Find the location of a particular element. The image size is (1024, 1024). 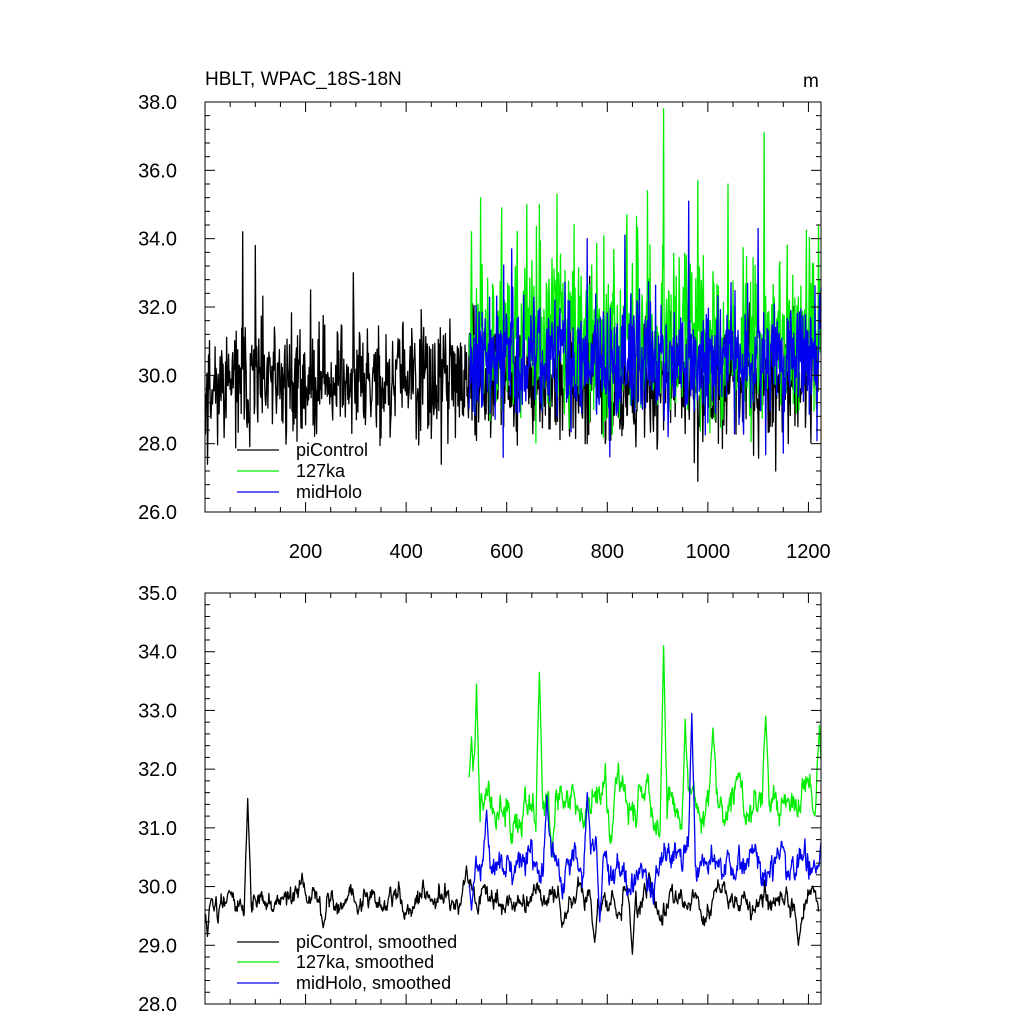

y-tick-label: 35.0 is located at coordinates (157, 594).